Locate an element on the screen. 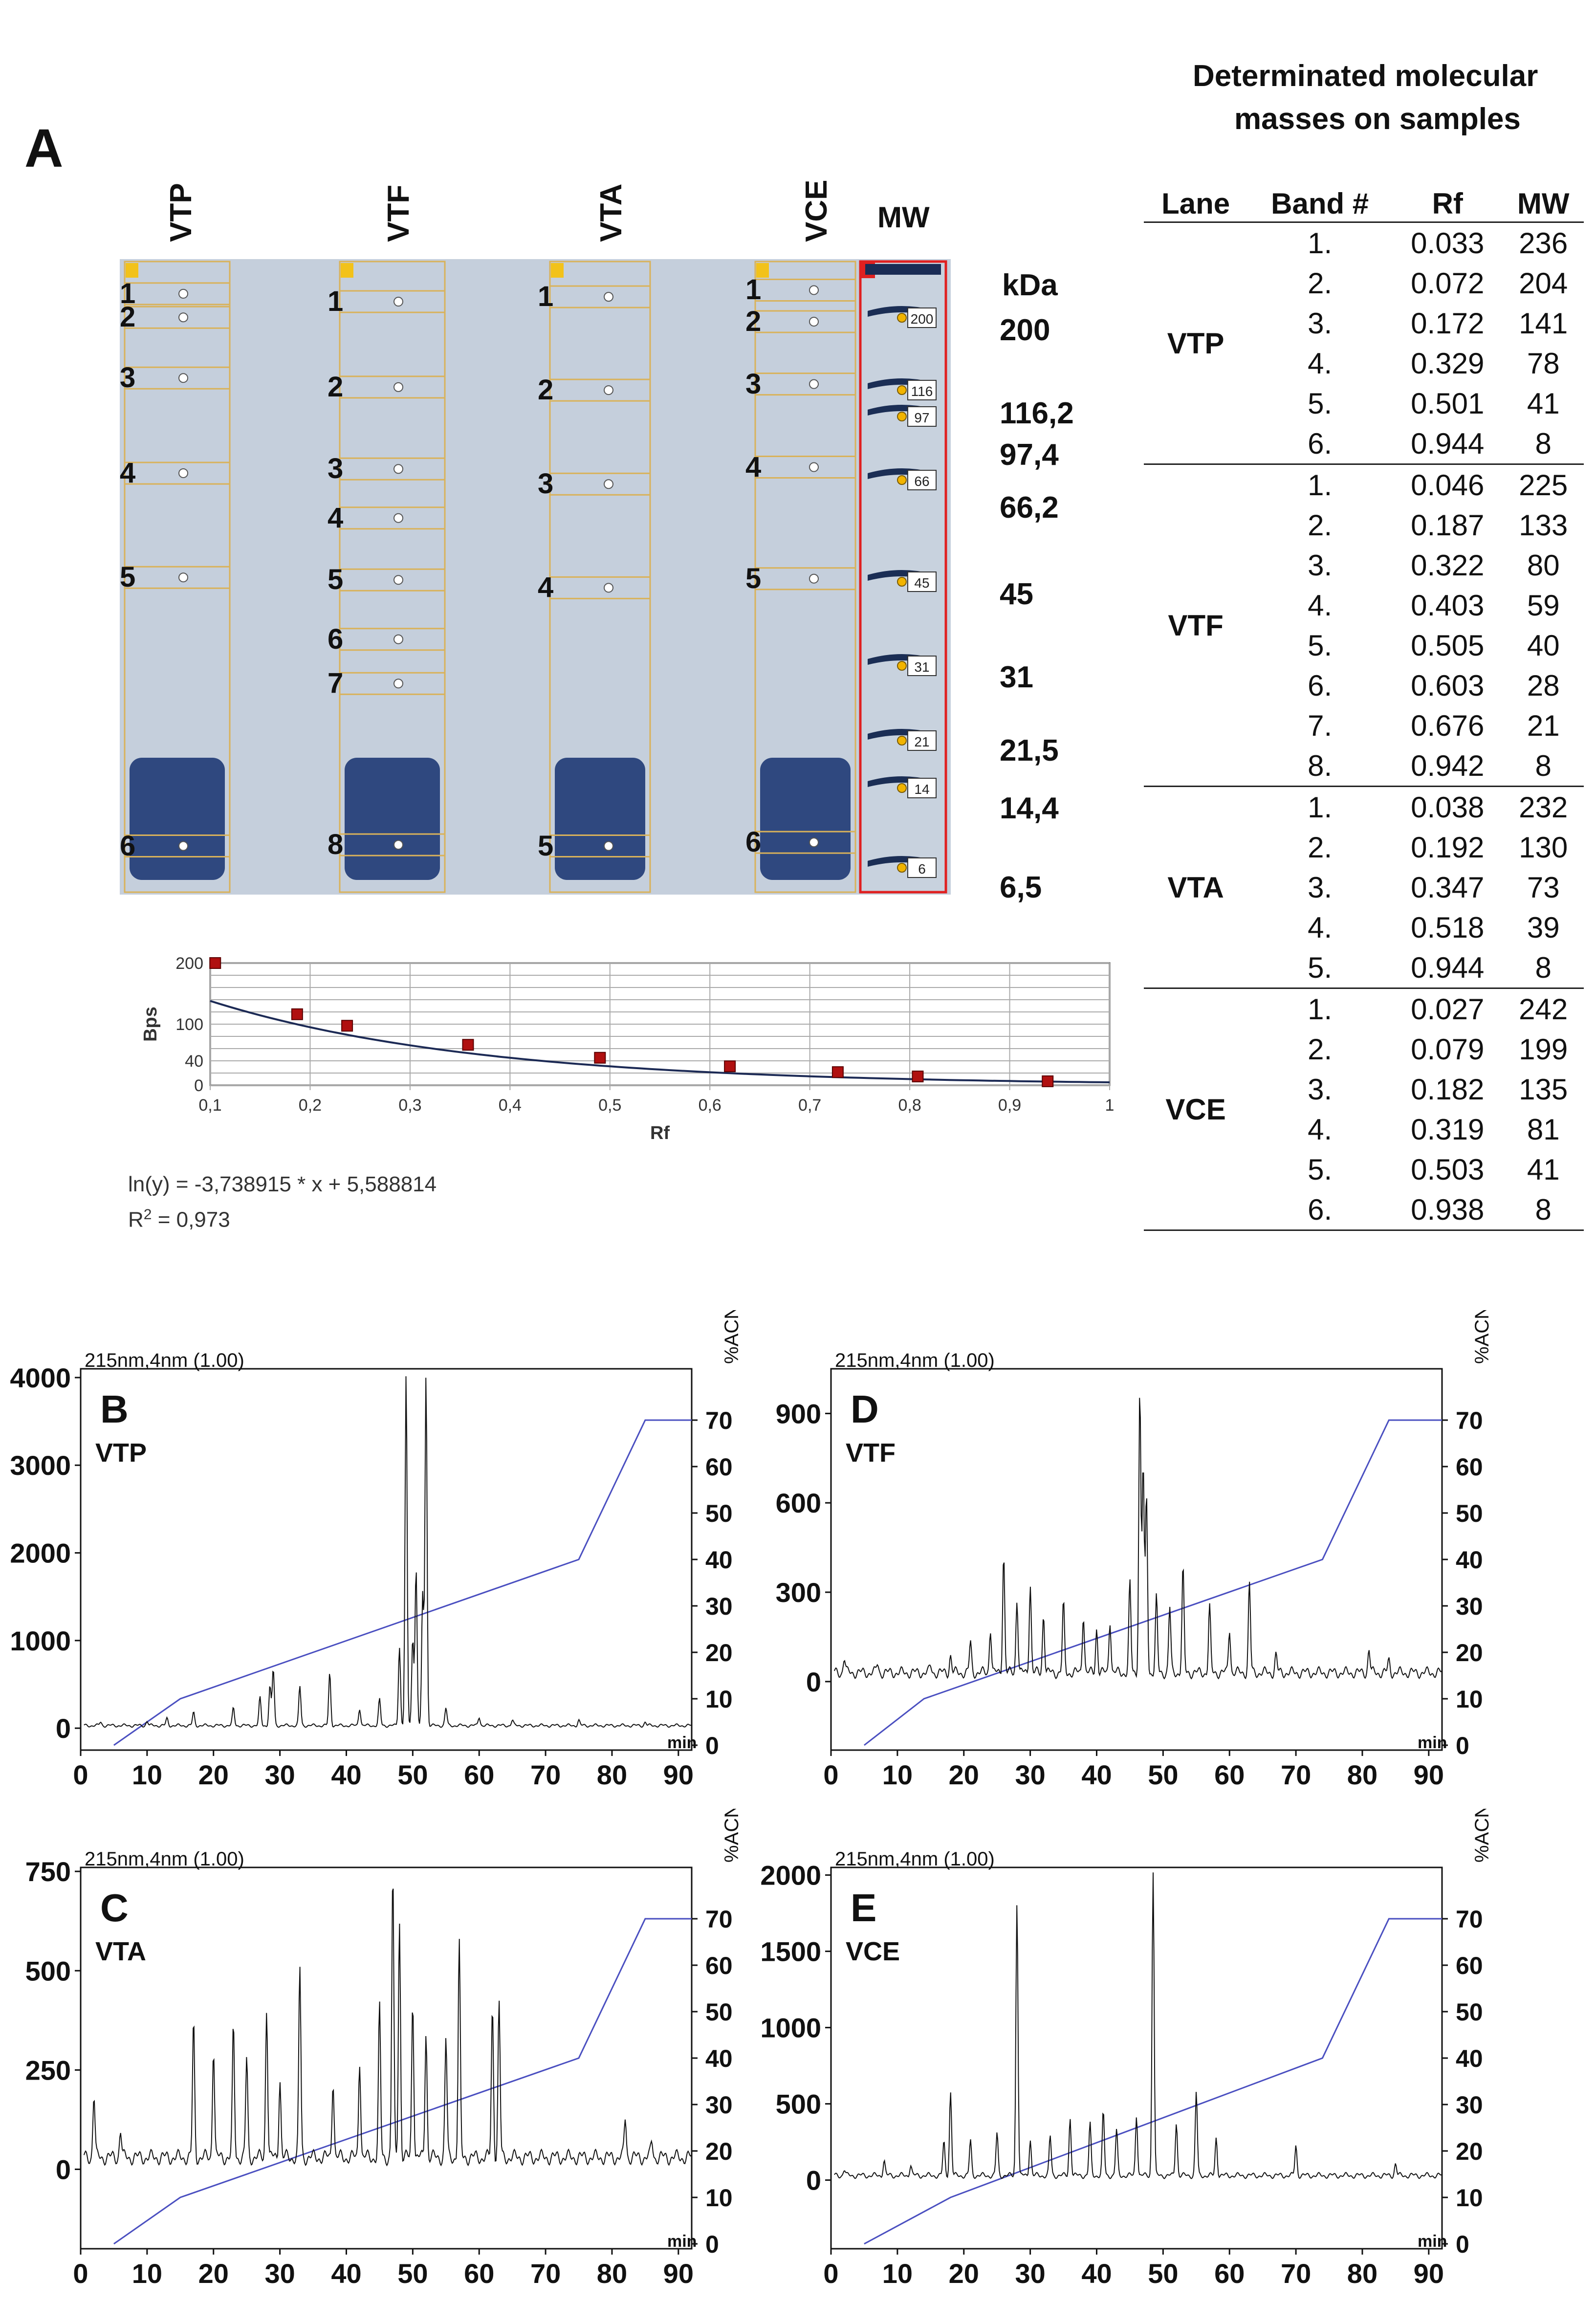 This screenshot has height=2303, width=1596. chrom-trace is located at coordinates (1137, 1539).